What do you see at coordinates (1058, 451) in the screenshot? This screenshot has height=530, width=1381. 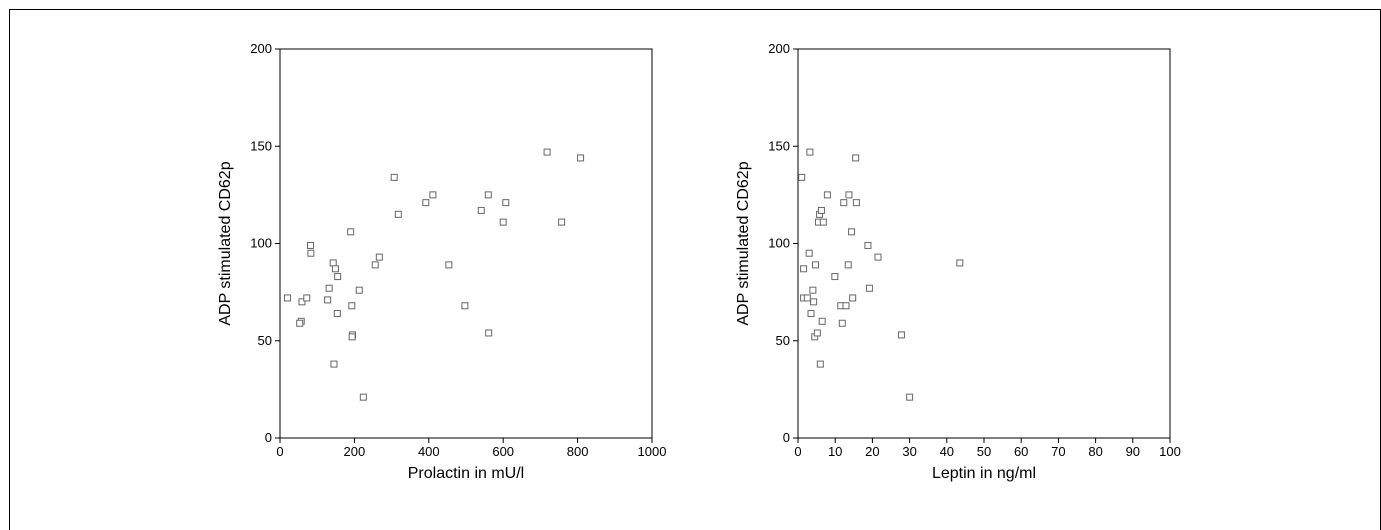 I see `leptin-x-tick-label: 70` at bounding box center [1058, 451].